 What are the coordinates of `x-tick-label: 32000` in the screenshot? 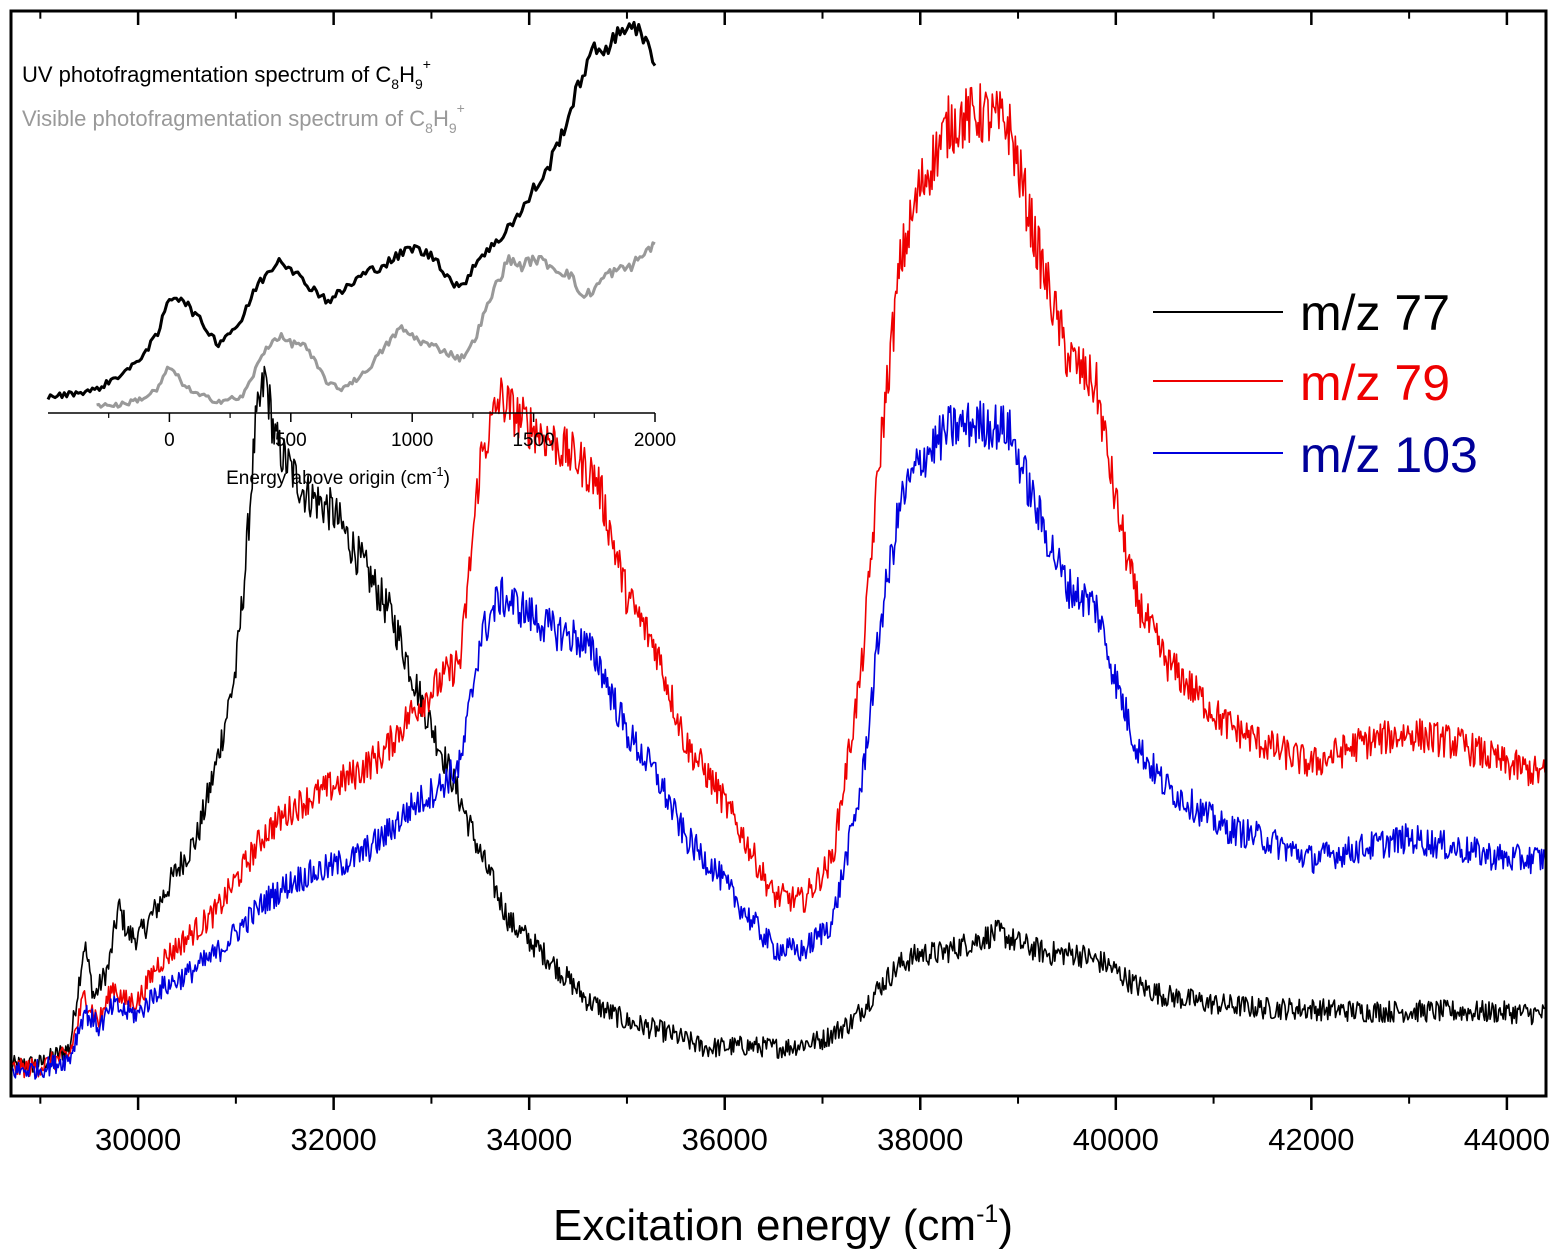 It's located at (334, 1139).